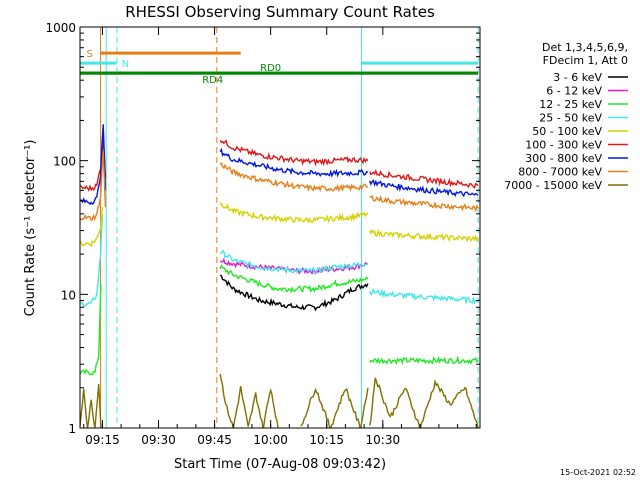 The image size is (640, 480). What do you see at coordinates (30, 228) in the screenshot?
I see `y-axis-label: Count Rate (s⁻¹ detector⁻¹)` at bounding box center [30, 228].